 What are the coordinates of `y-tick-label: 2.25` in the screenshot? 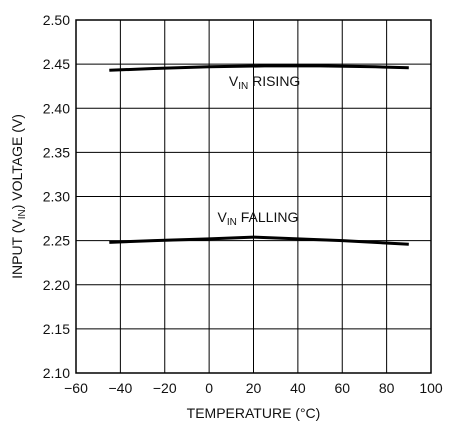 It's located at (56, 241).